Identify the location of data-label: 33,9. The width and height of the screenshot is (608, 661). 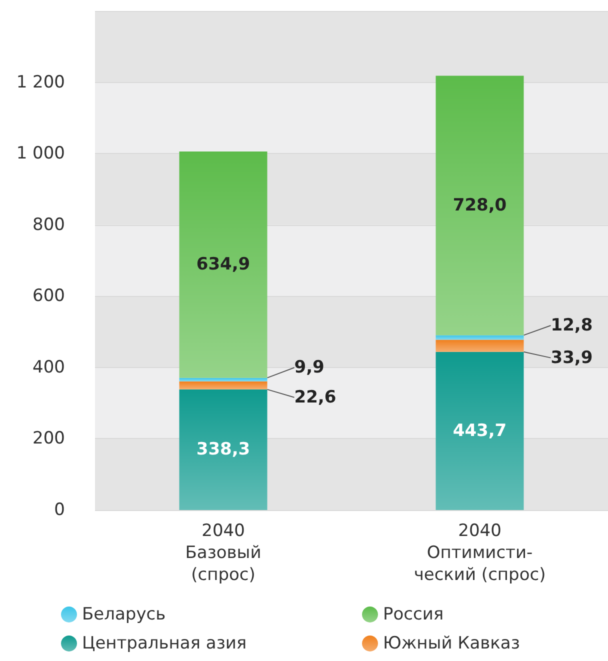
(571, 358).